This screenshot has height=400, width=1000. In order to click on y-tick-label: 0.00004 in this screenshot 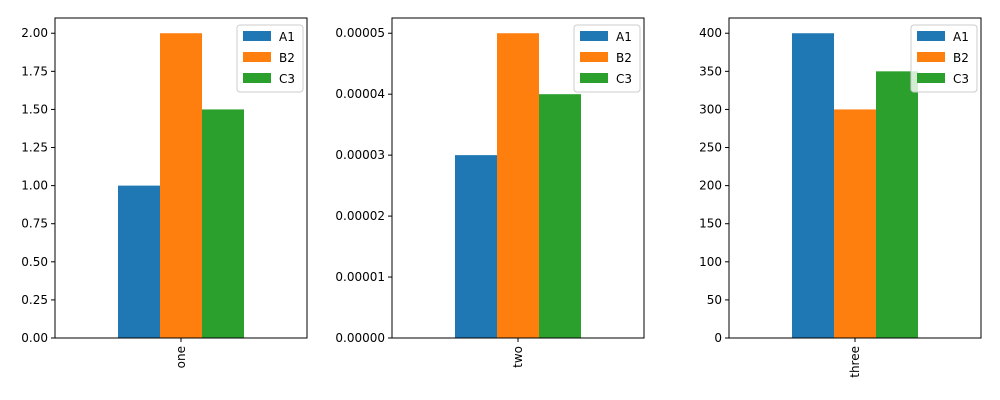, I will do `click(360, 94)`.